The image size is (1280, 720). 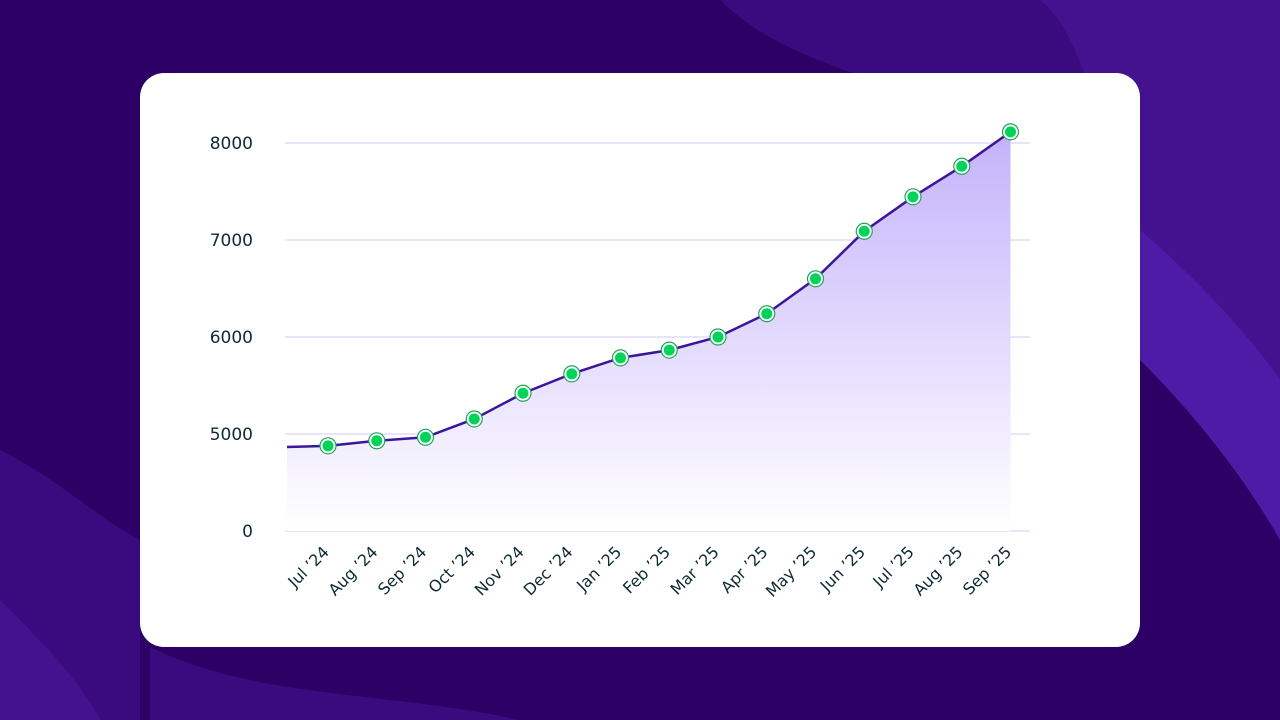 What do you see at coordinates (937, 570) in the screenshot?
I see `x-tick-label: Aug ’25` at bounding box center [937, 570].